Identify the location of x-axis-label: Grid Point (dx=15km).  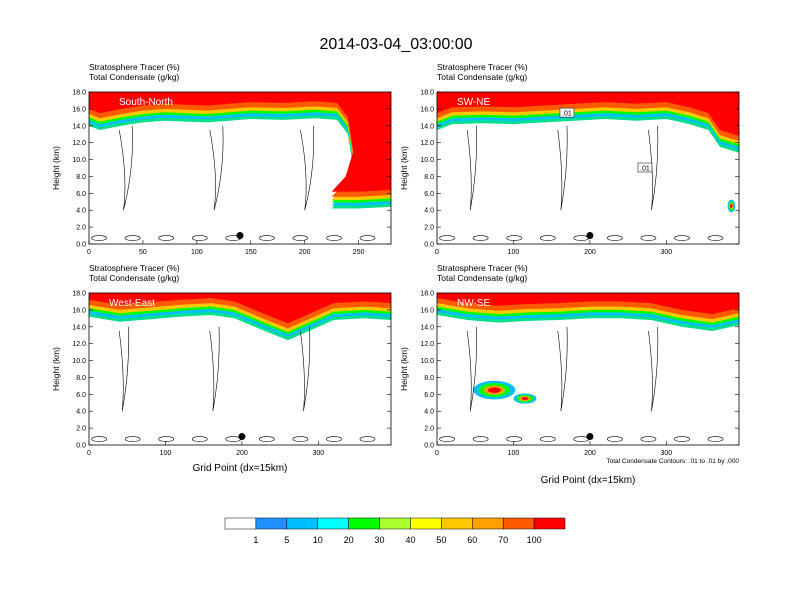
(240, 468).